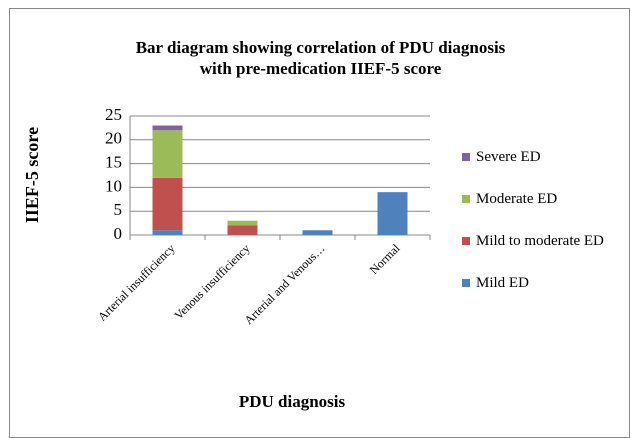  I want to click on y-tick-label: 5, so click(118, 209).